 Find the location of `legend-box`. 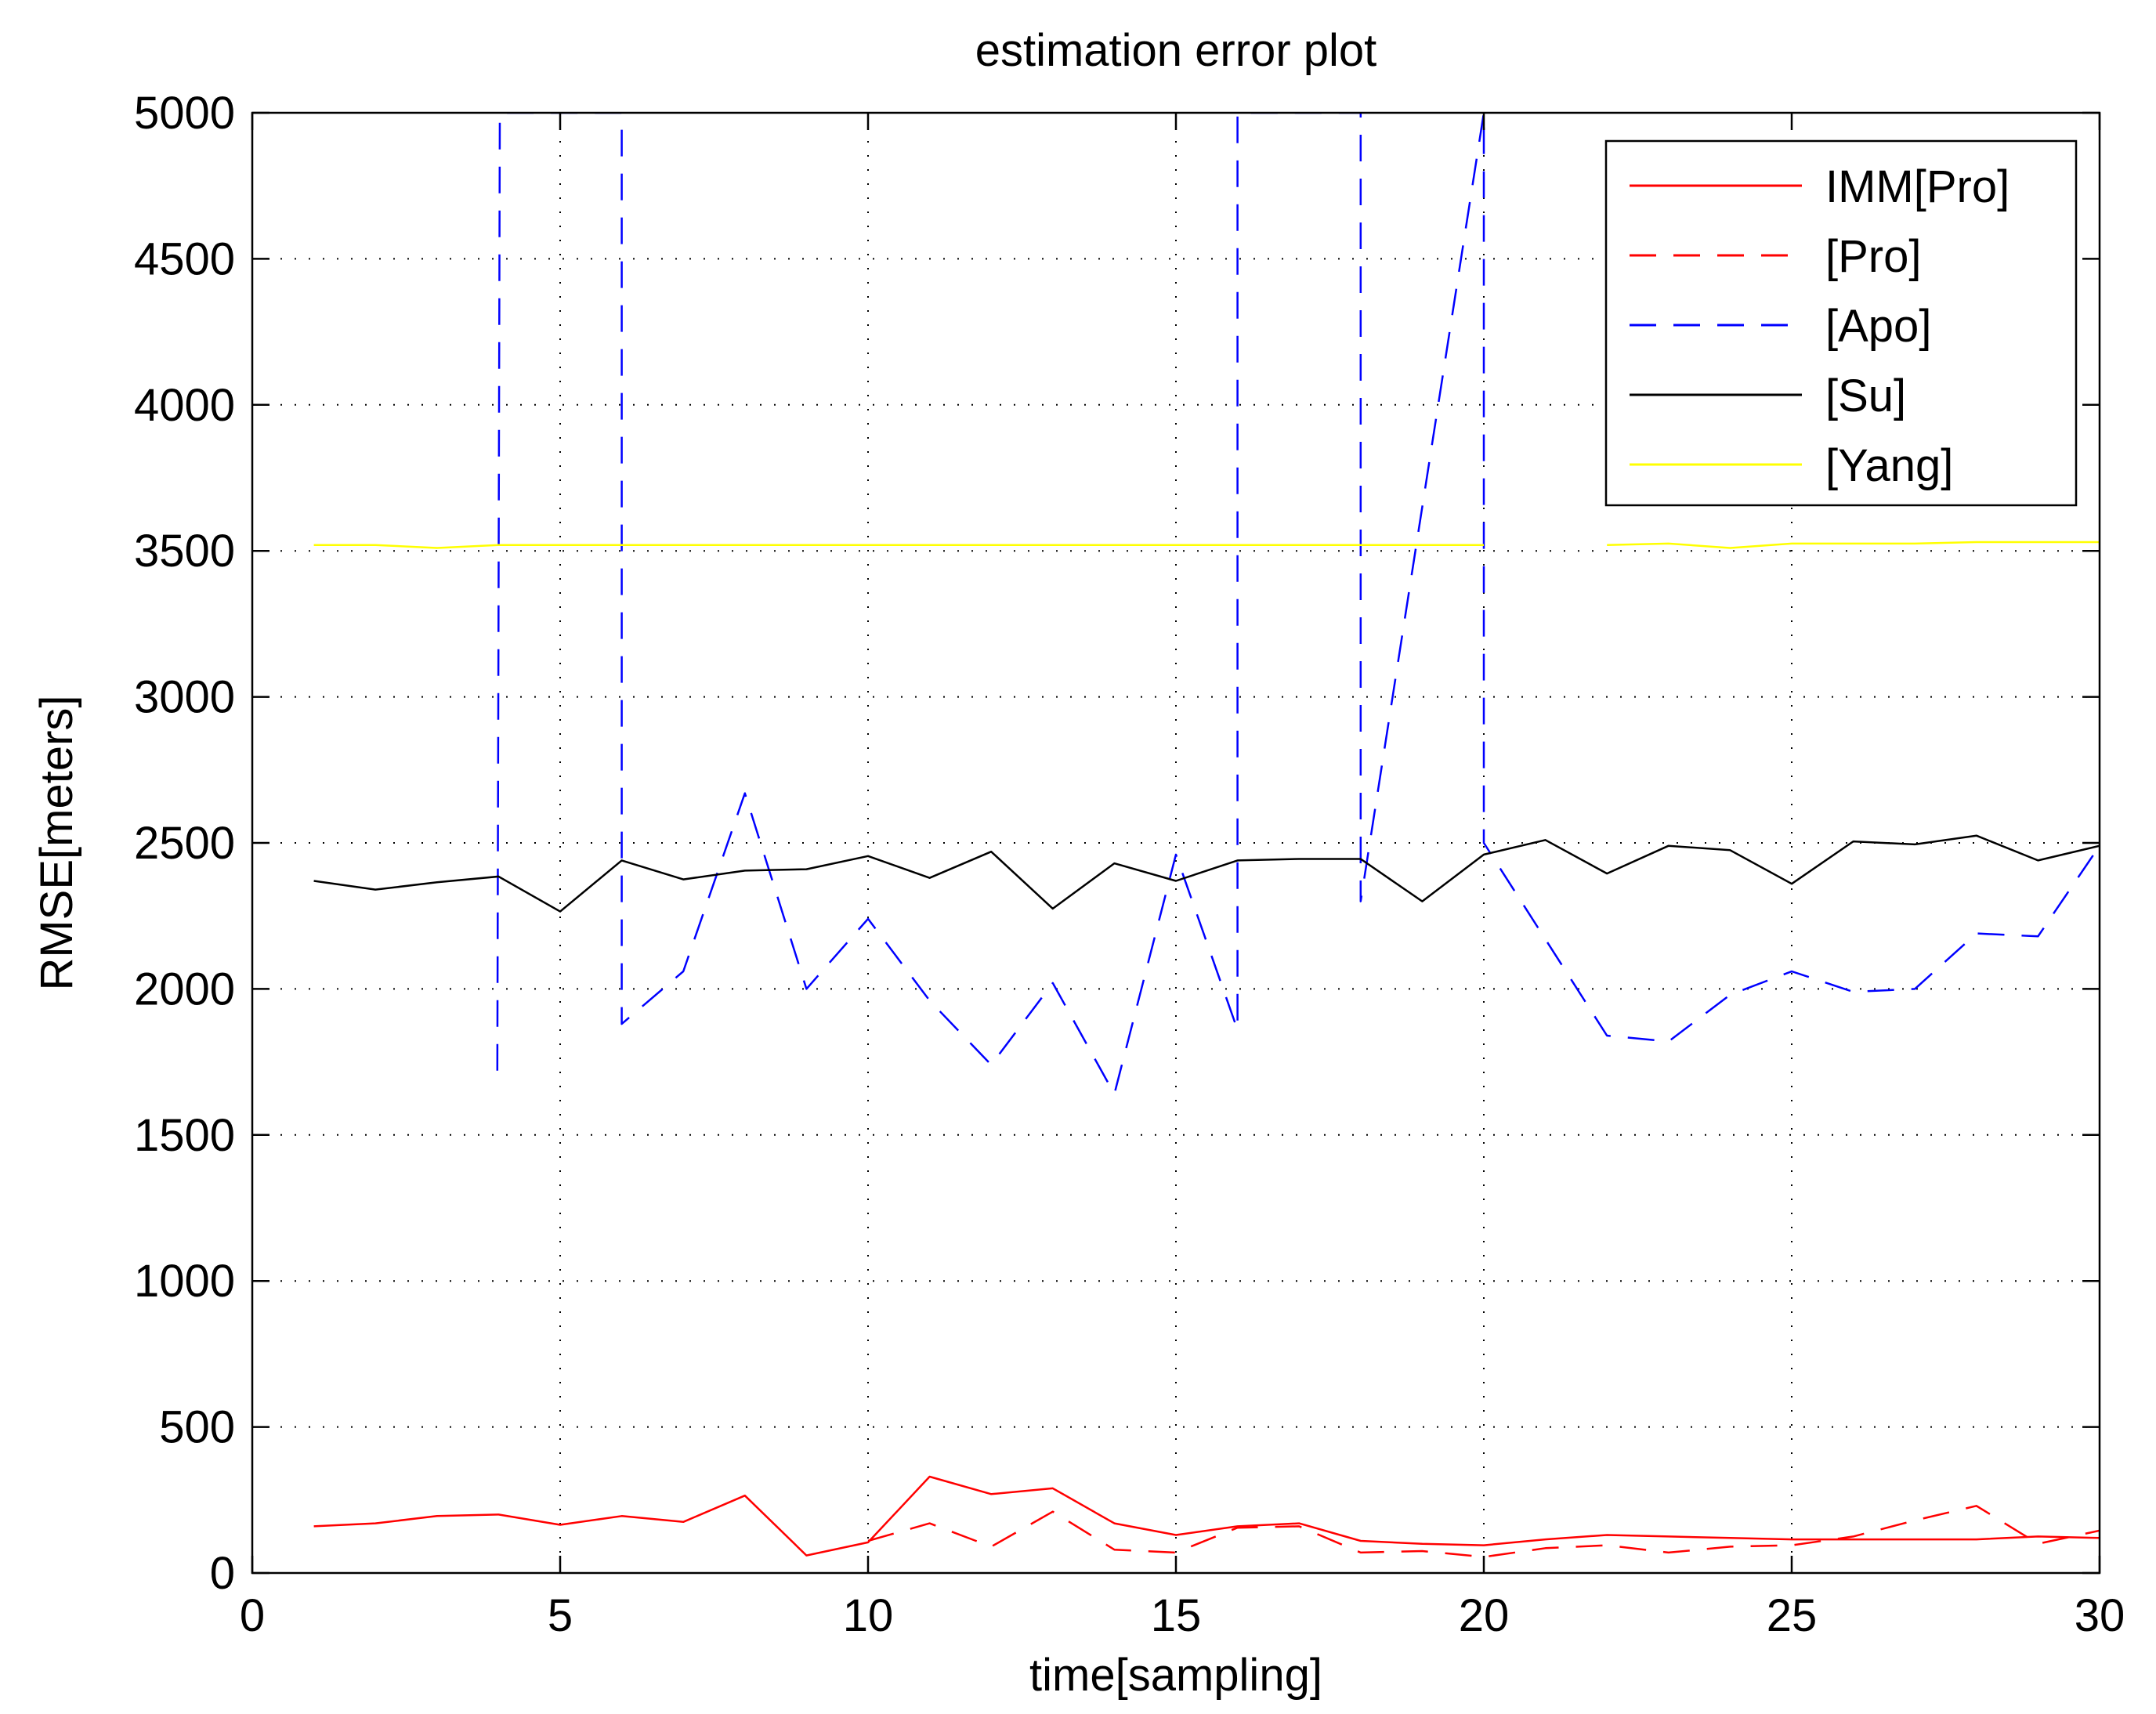

legend-box is located at coordinates (1841, 323).